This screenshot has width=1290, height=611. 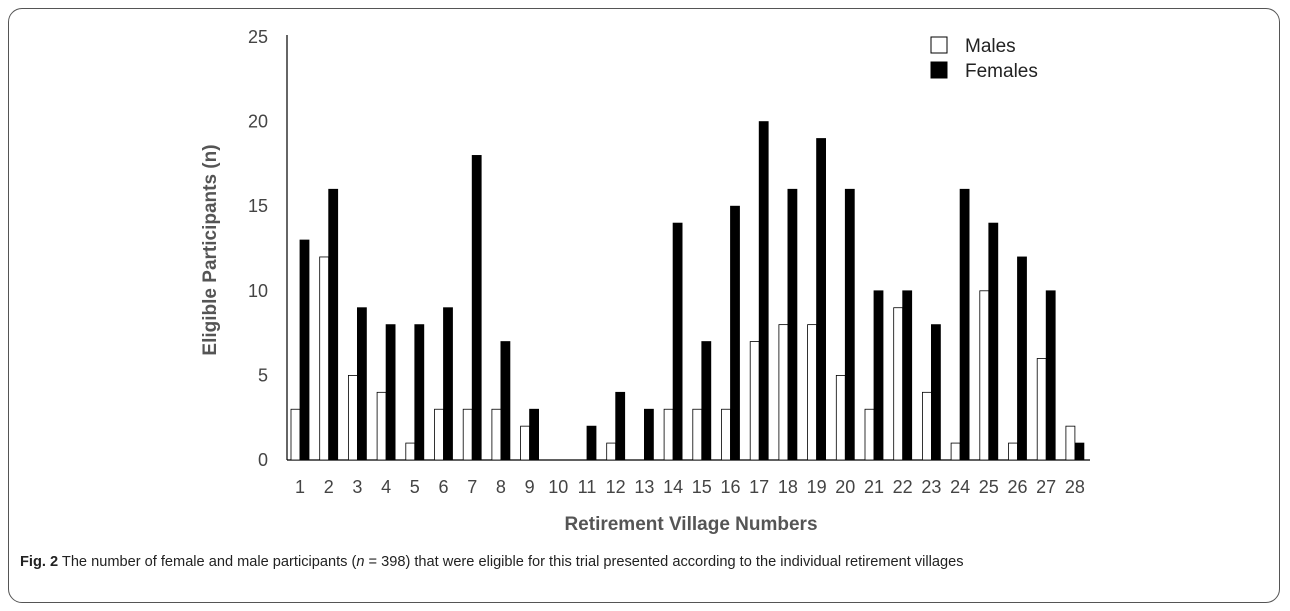 What do you see at coordinates (258, 206) in the screenshot?
I see `y-tick-label: 15` at bounding box center [258, 206].